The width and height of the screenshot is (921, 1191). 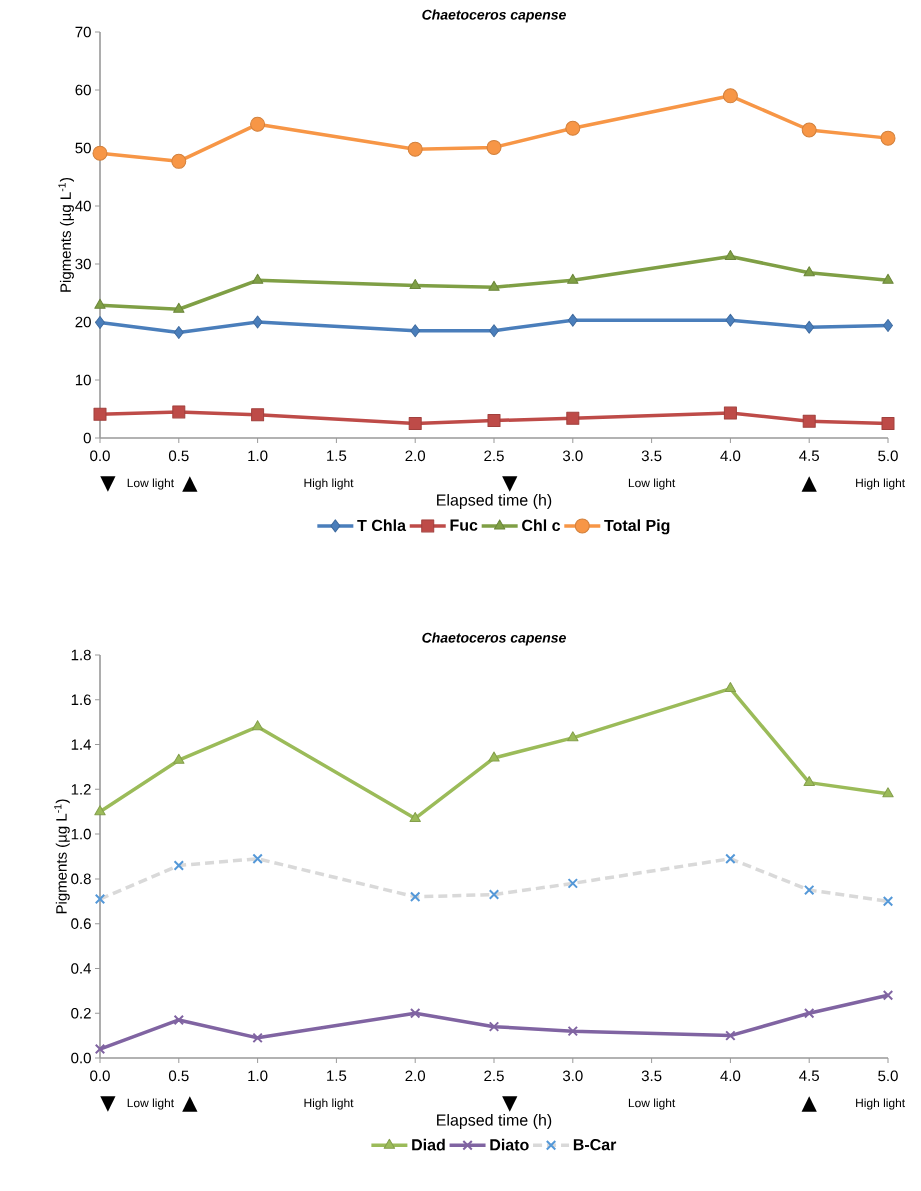 What do you see at coordinates (428, 1144) in the screenshot?
I see `legend-label: Diad` at bounding box center [428, 1144].